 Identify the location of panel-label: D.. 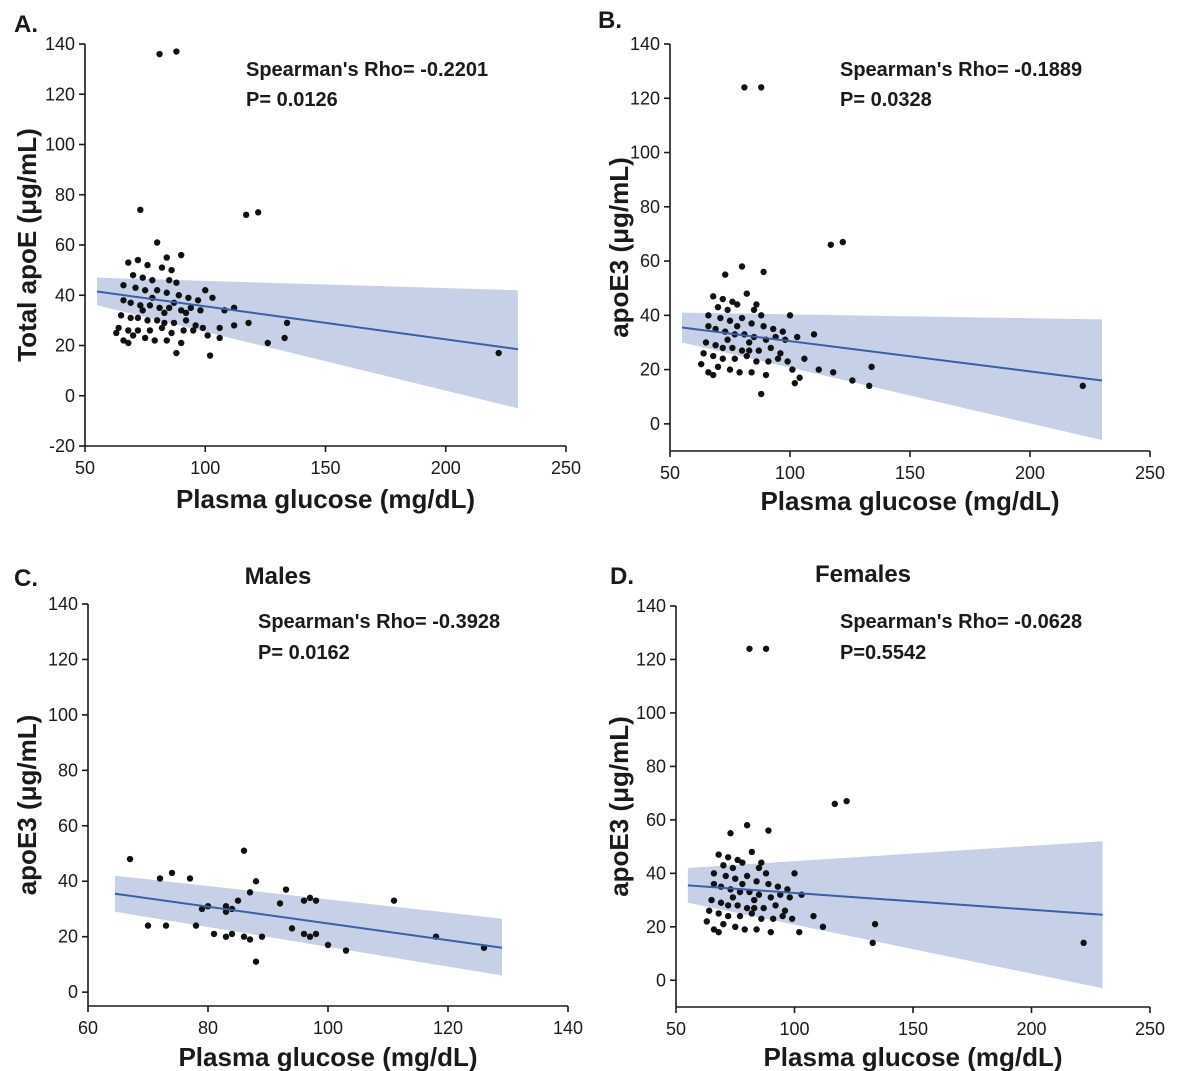
(622, 576).